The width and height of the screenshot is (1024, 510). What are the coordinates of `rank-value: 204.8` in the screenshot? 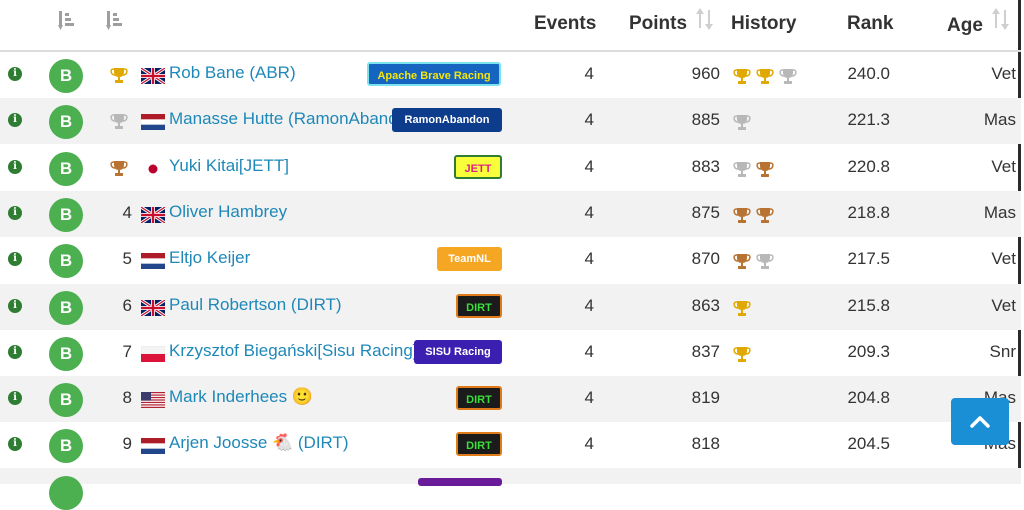 It's located at (868, 398).